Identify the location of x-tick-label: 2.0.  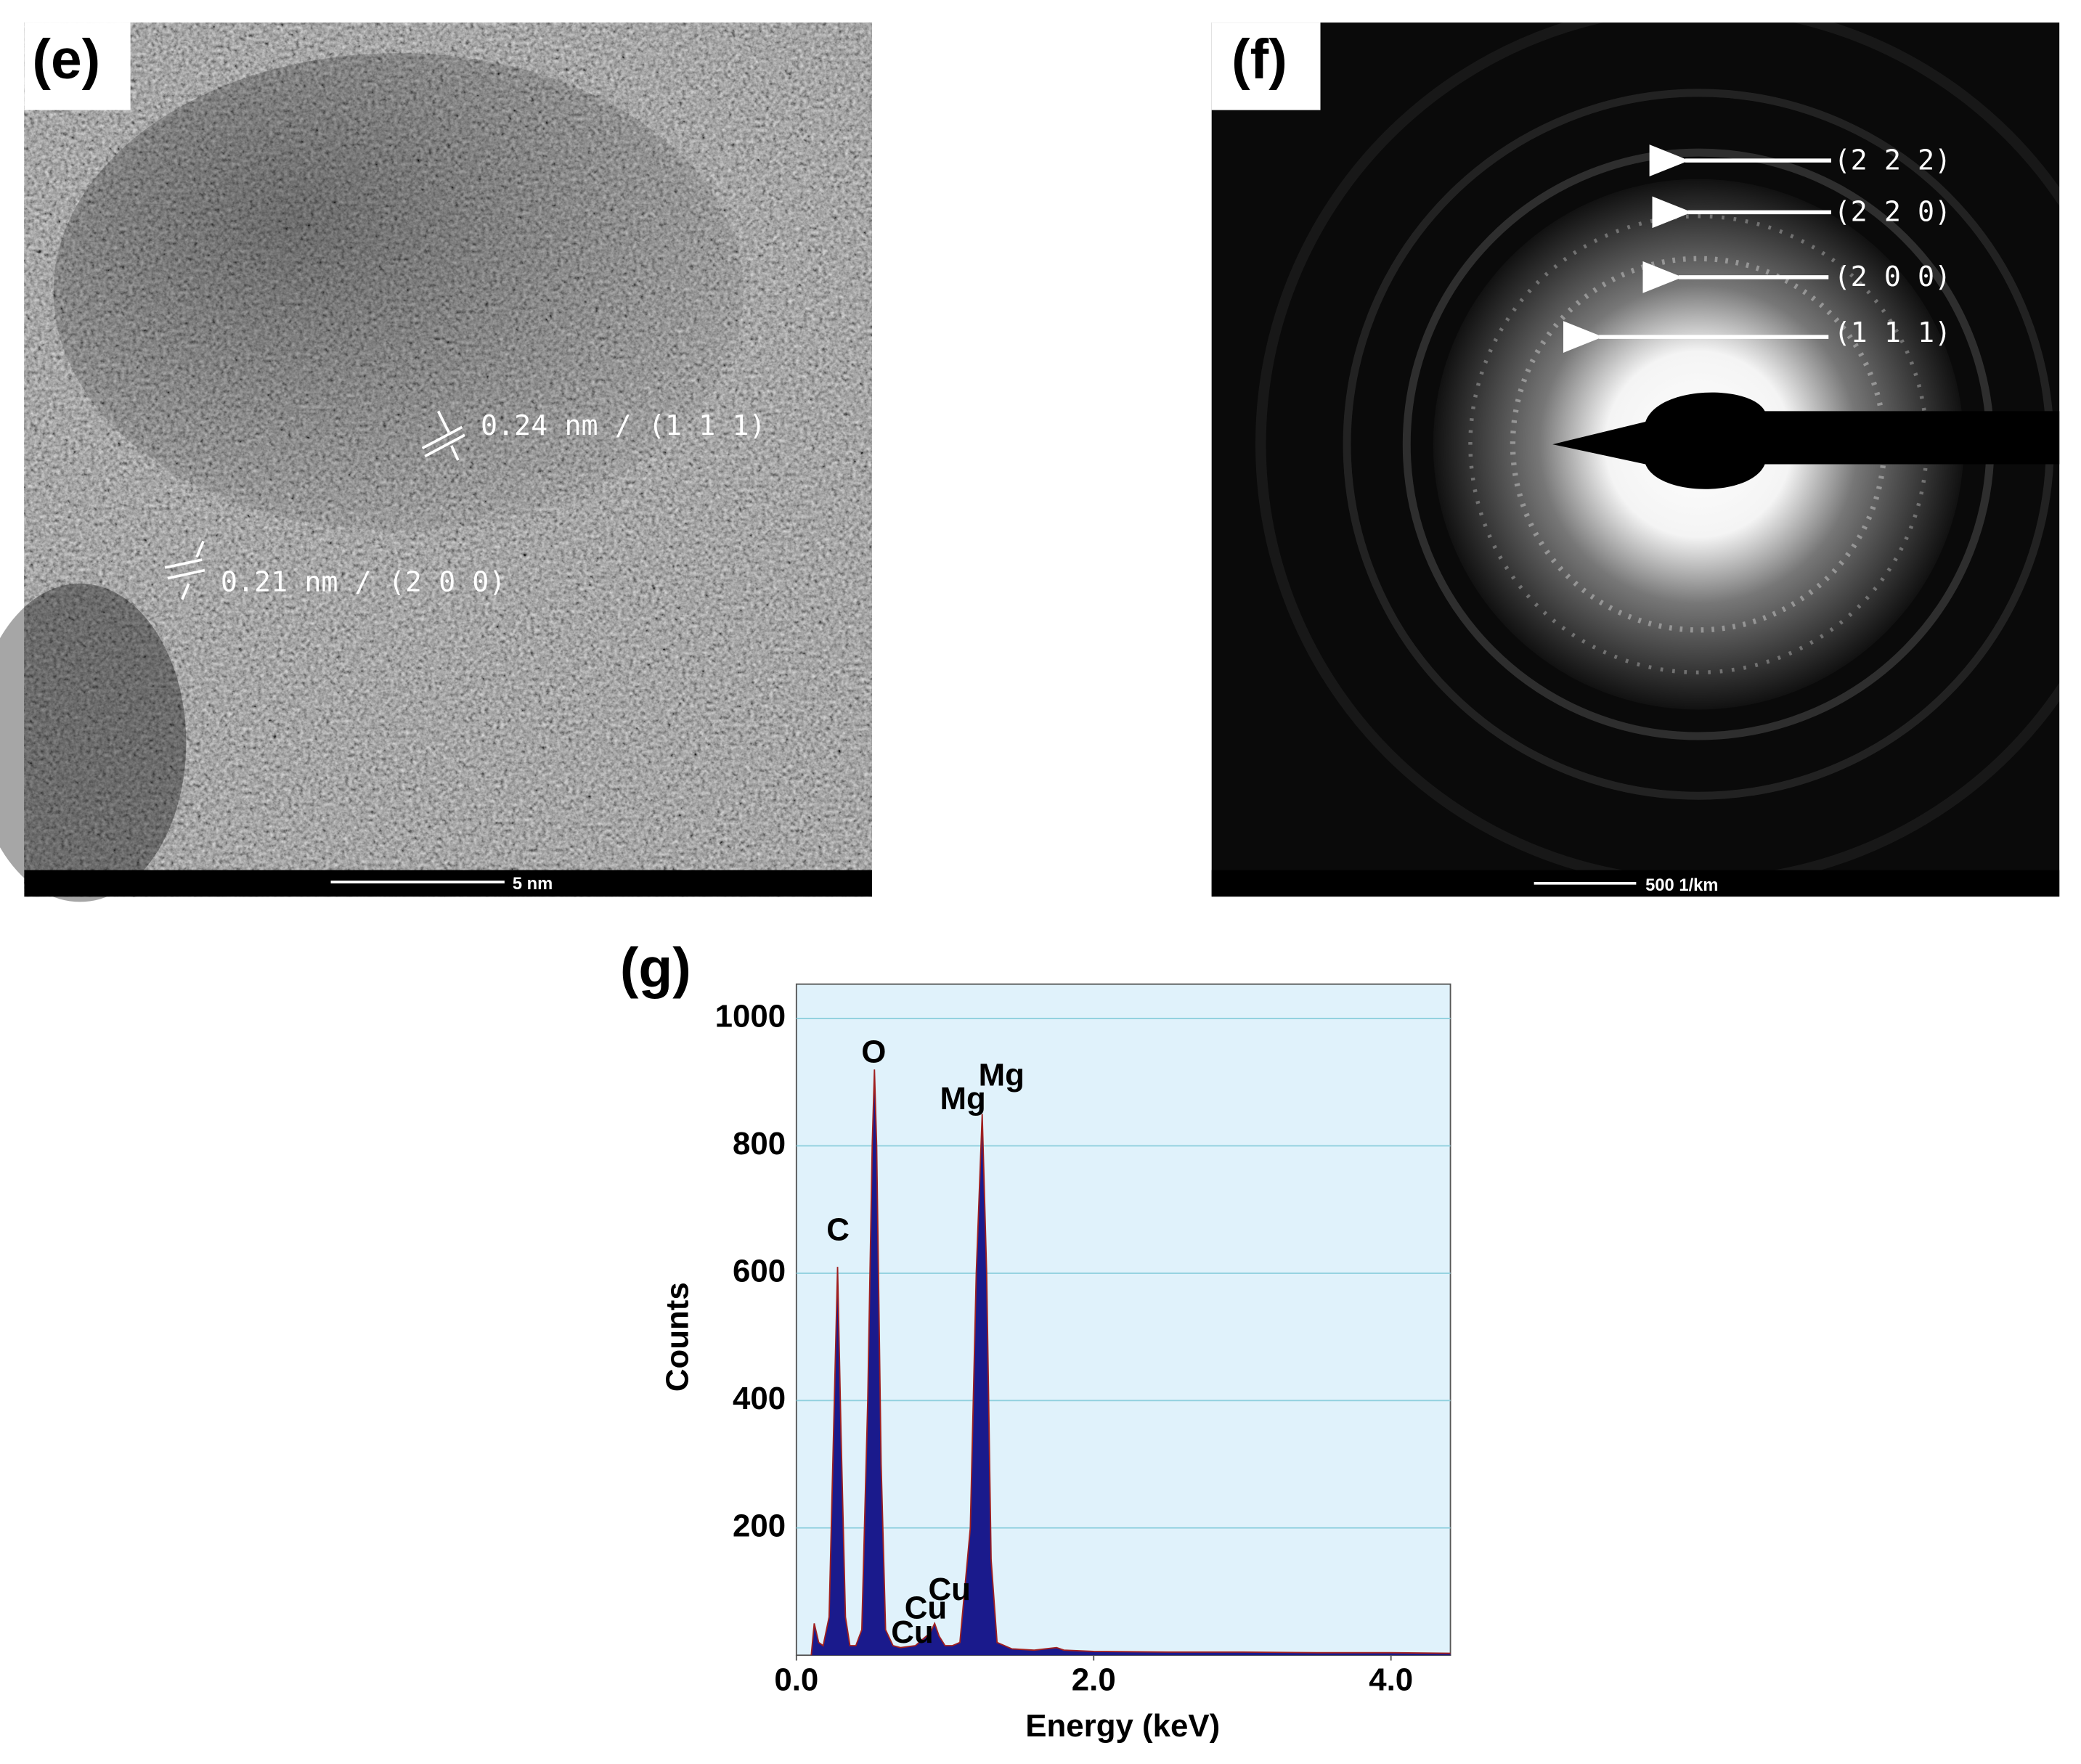
(1094, 1680).